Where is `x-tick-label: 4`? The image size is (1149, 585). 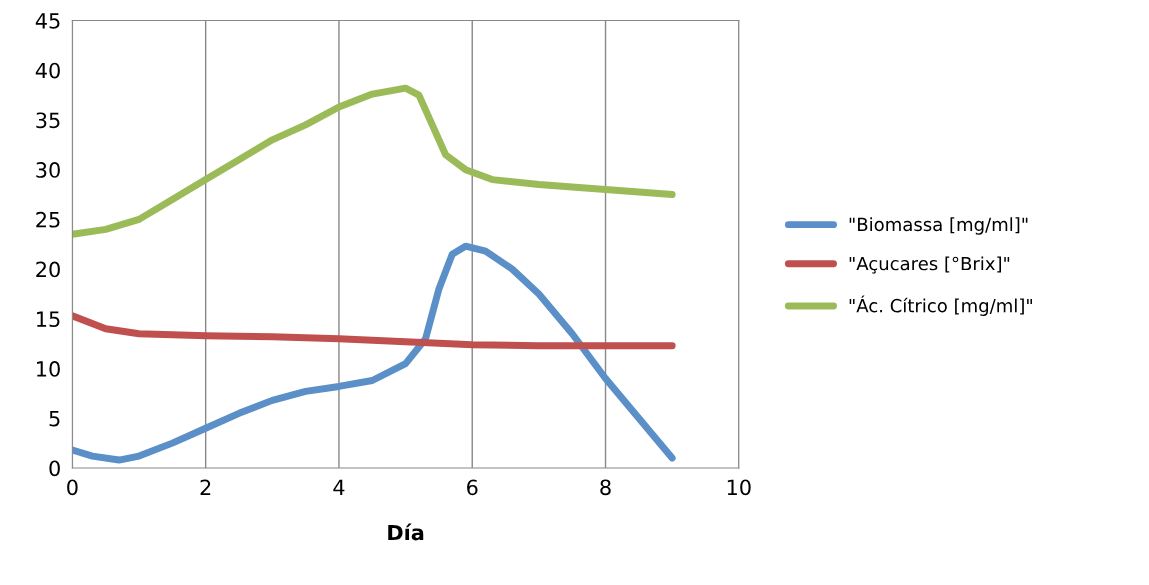 x-tick-label: 4 is located at coordinates (339, 487).